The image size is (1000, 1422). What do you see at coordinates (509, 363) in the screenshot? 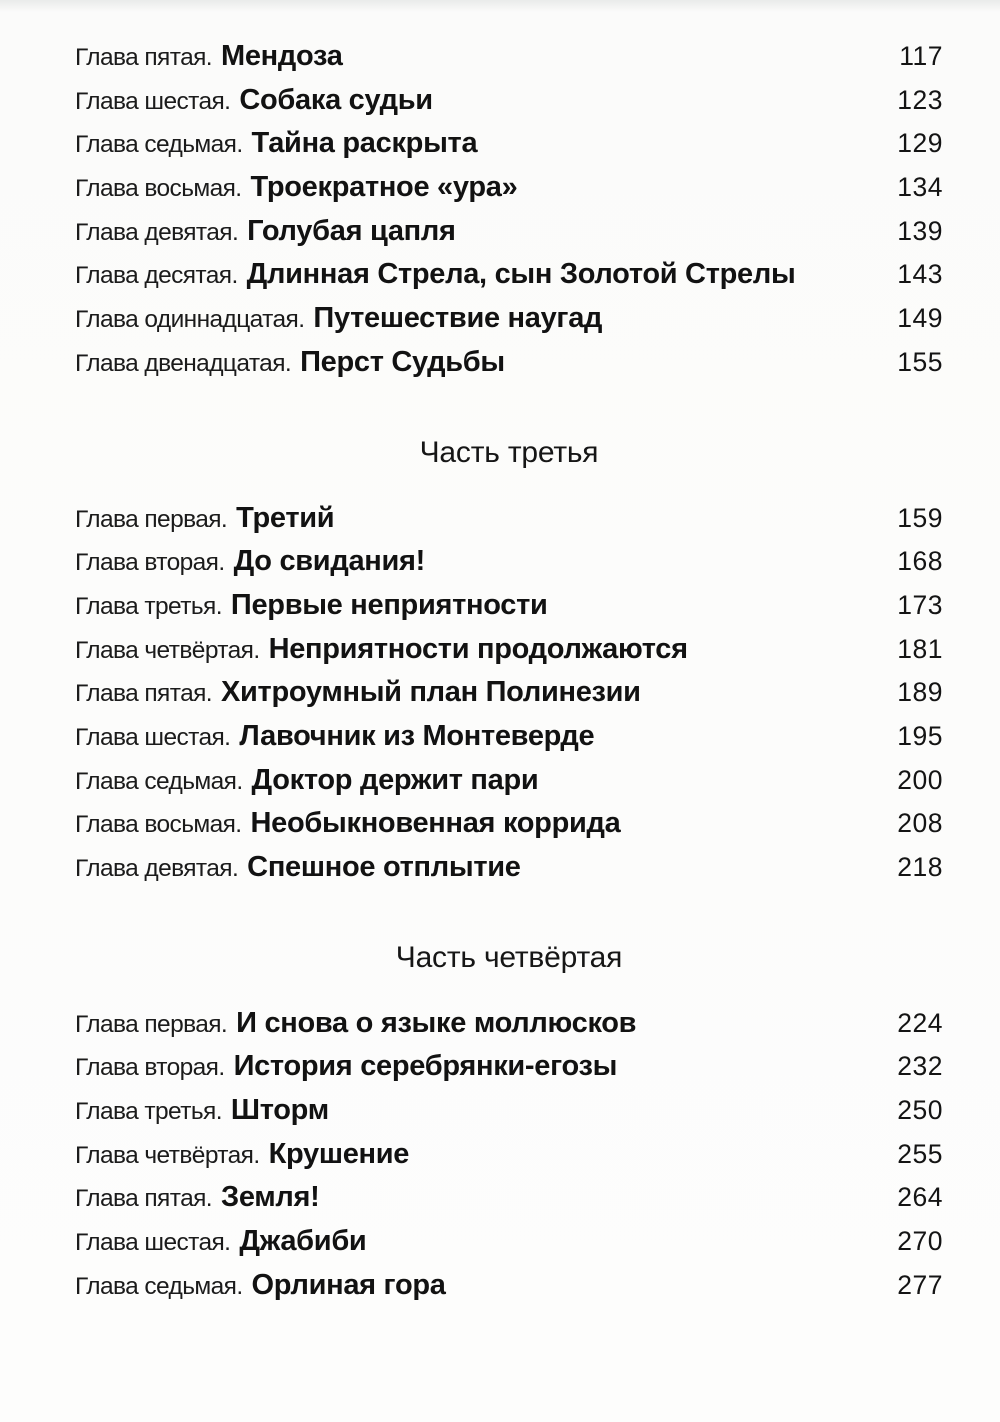
I see `toc-entry: Глава двенадцатая. Перст Судьбы 155` at bounding box center [509, 363].